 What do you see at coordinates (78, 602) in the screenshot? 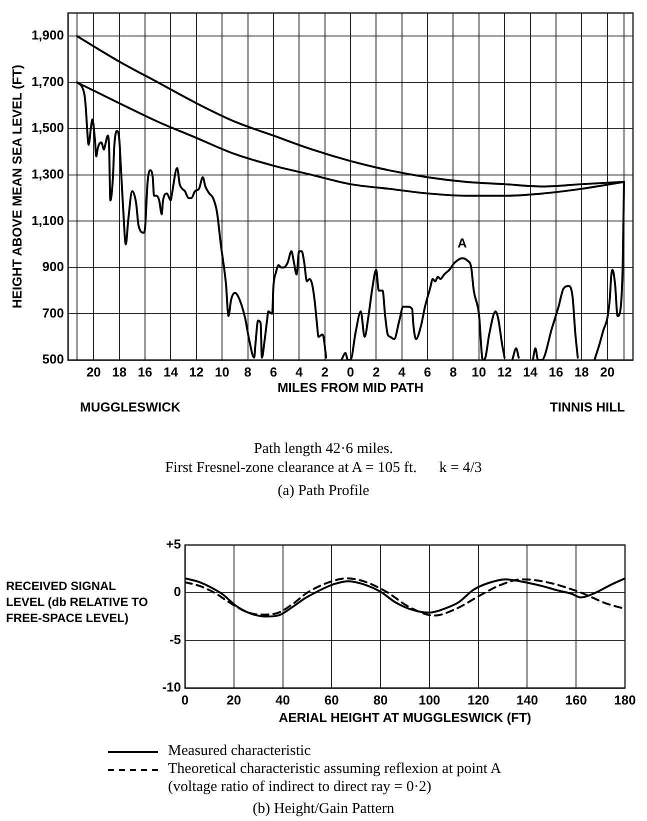
I see `y-axis-title: RECEIVED SIGNAL LEVEL (db RELATIVE TO FREE-SPACE LEVEL)` at bounding box center [78, 602].